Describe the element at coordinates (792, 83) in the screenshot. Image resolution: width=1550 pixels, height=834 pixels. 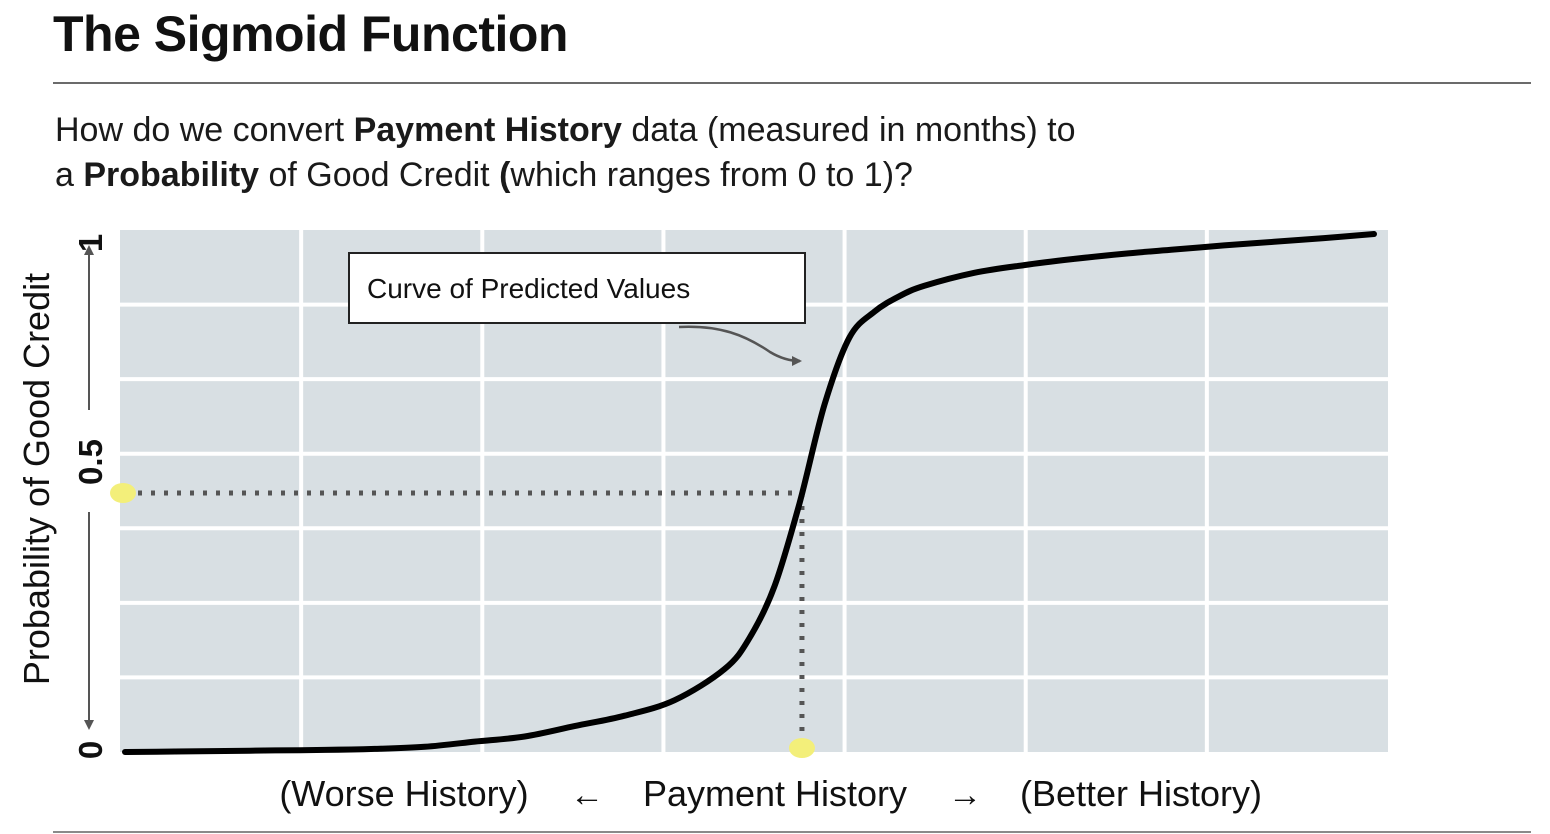
I see `title-divider` at that location.